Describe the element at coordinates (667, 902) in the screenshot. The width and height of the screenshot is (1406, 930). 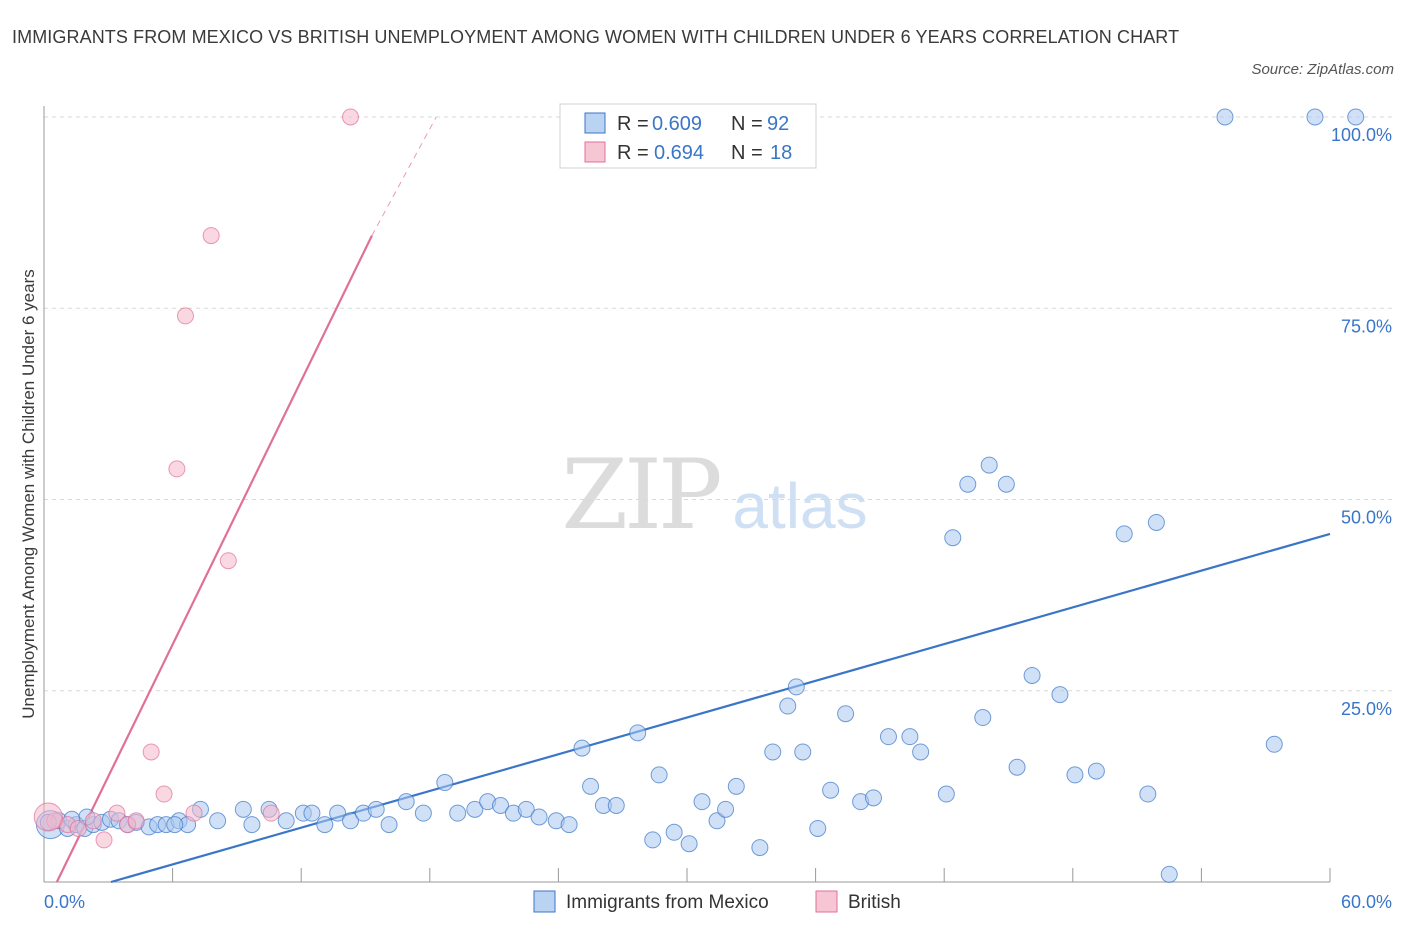
I see `bottom-legend-label-blue: Immigrants from Mexico` at that location.